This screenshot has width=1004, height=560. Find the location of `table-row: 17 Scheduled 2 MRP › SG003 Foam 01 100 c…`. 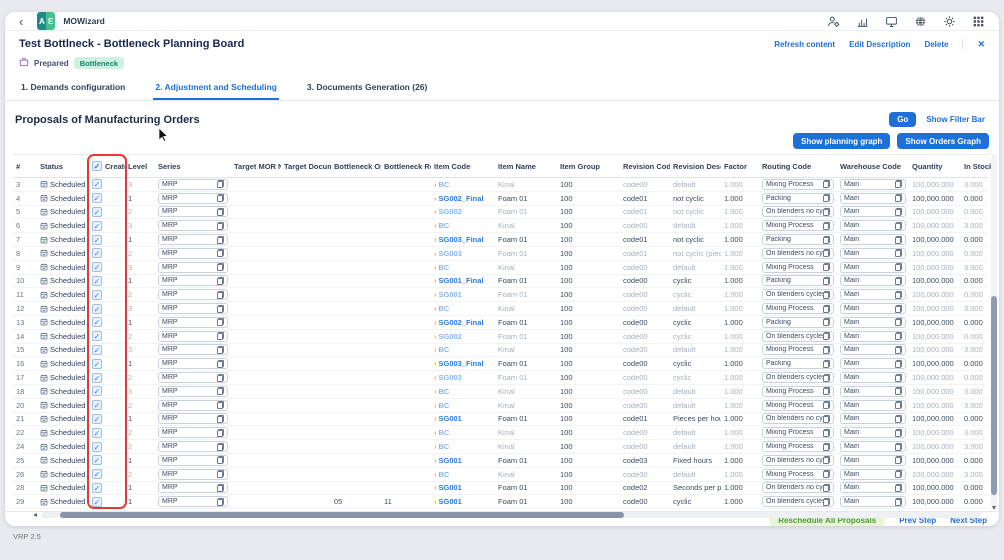

table-row: 17 Scheduled 2 MRP › SG003 Foam 01 100 c… is located at coordinates (501, 378).